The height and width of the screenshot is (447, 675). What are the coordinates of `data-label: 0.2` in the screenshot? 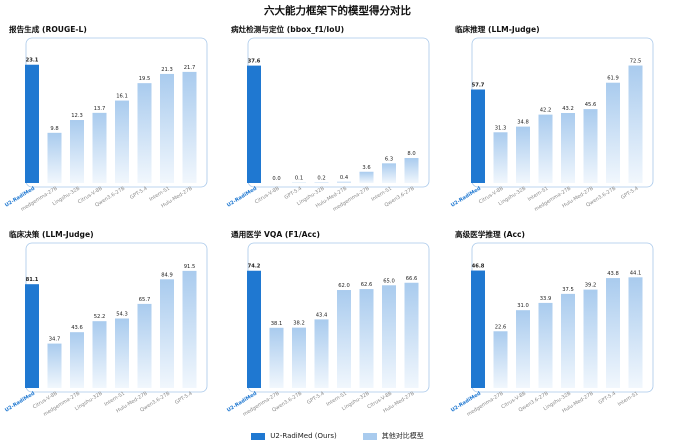 It's located at (321, 178).